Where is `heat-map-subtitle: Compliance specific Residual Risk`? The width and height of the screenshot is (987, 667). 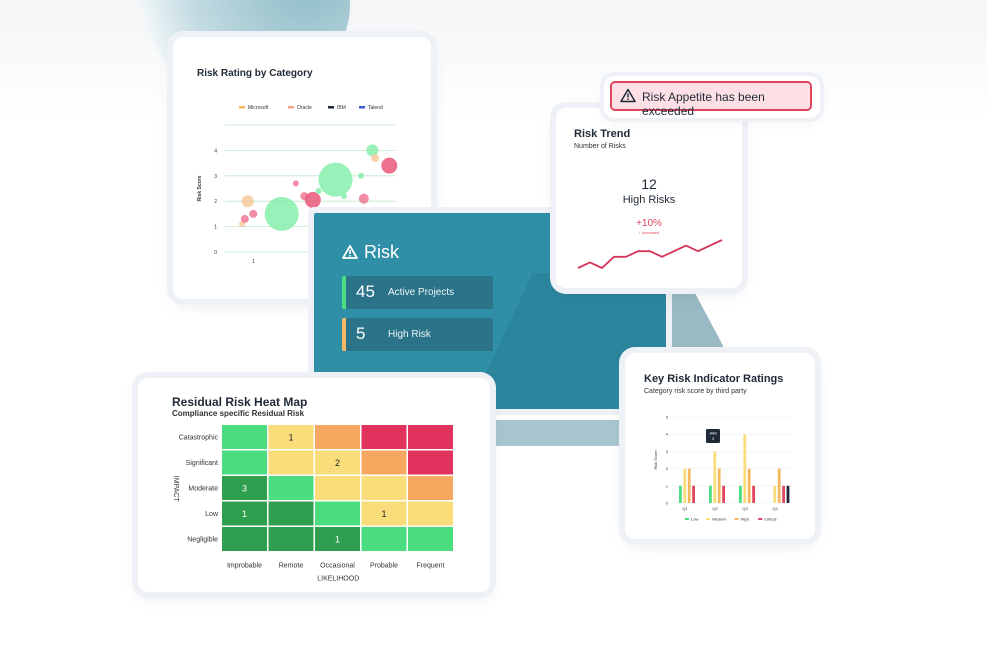
heat-map-subtitle: Compliance specific Residual Risk is located at coordinates (238, 413).